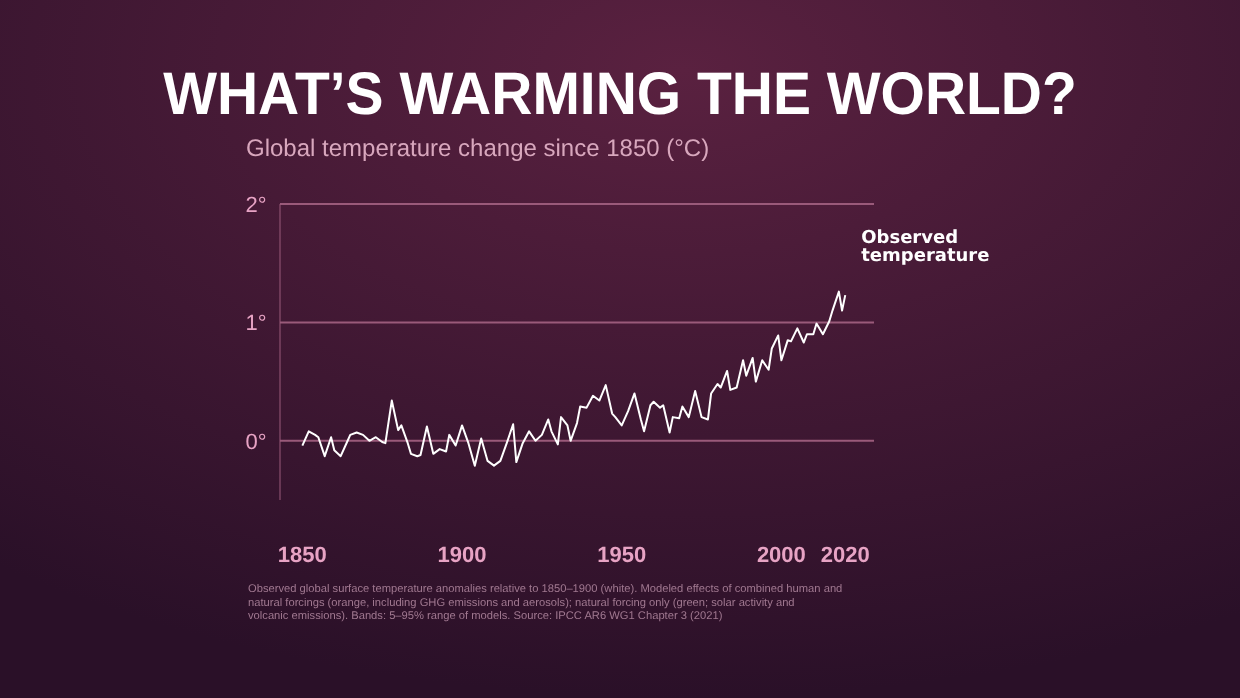 The image size is (1240, 698). I want to click on x-tick-label: 1850, so click(302, 556).